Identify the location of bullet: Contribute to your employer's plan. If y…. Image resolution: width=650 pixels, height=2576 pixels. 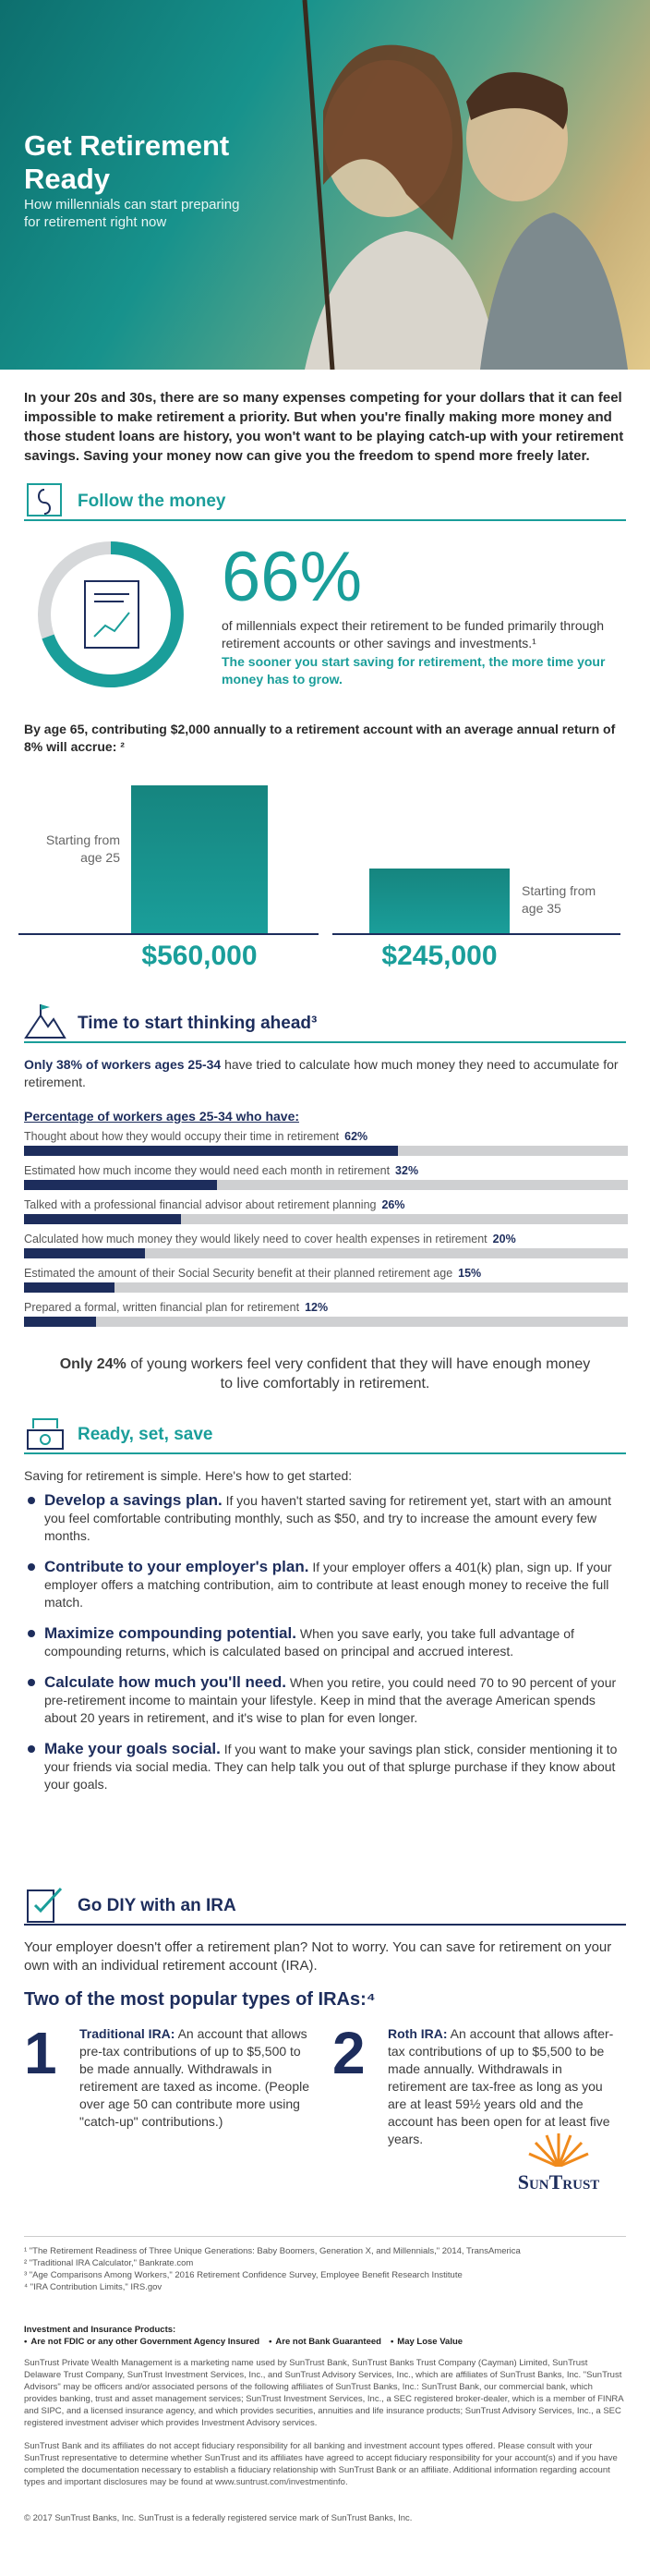
(325, 1584).